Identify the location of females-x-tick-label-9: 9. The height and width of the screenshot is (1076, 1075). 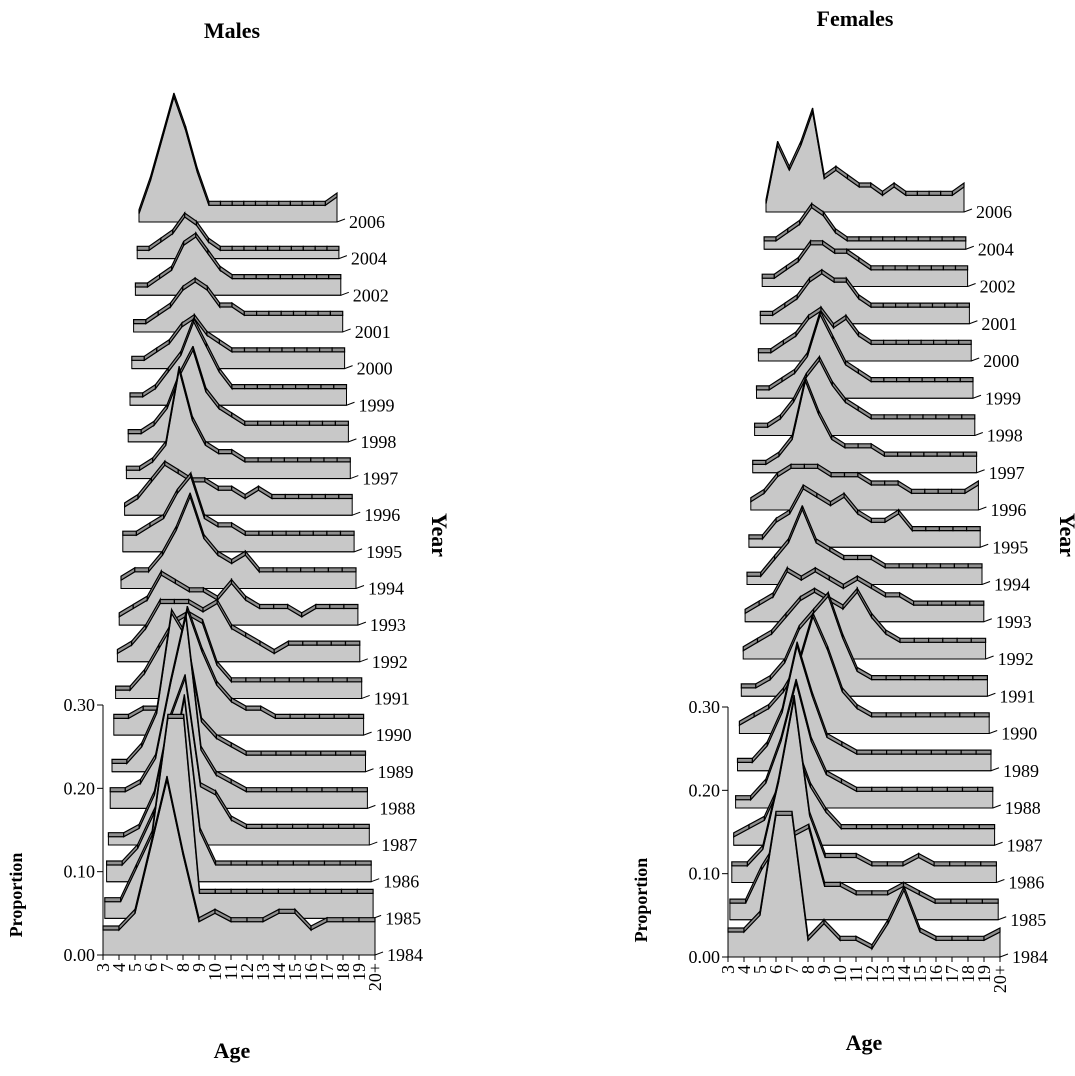
(824, 969).